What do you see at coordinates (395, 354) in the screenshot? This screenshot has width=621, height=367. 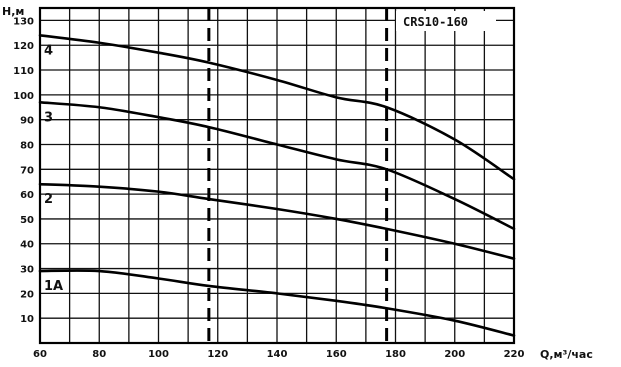 I see `x-tick-label: 180` at bounding box center [395, 354].